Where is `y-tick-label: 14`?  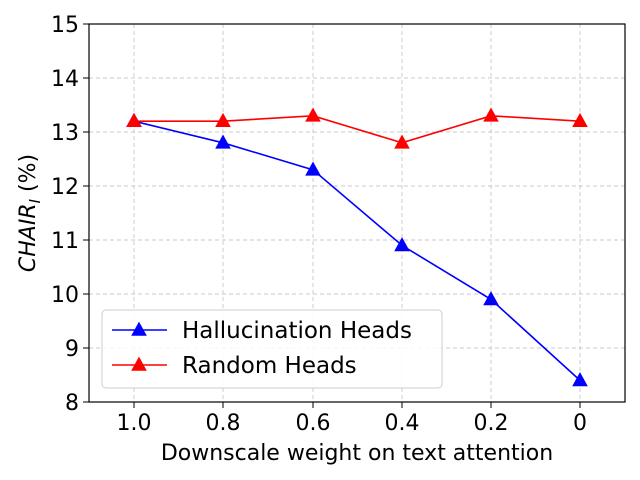 y-tick-label: 14 is located at coordinates (65, 79).